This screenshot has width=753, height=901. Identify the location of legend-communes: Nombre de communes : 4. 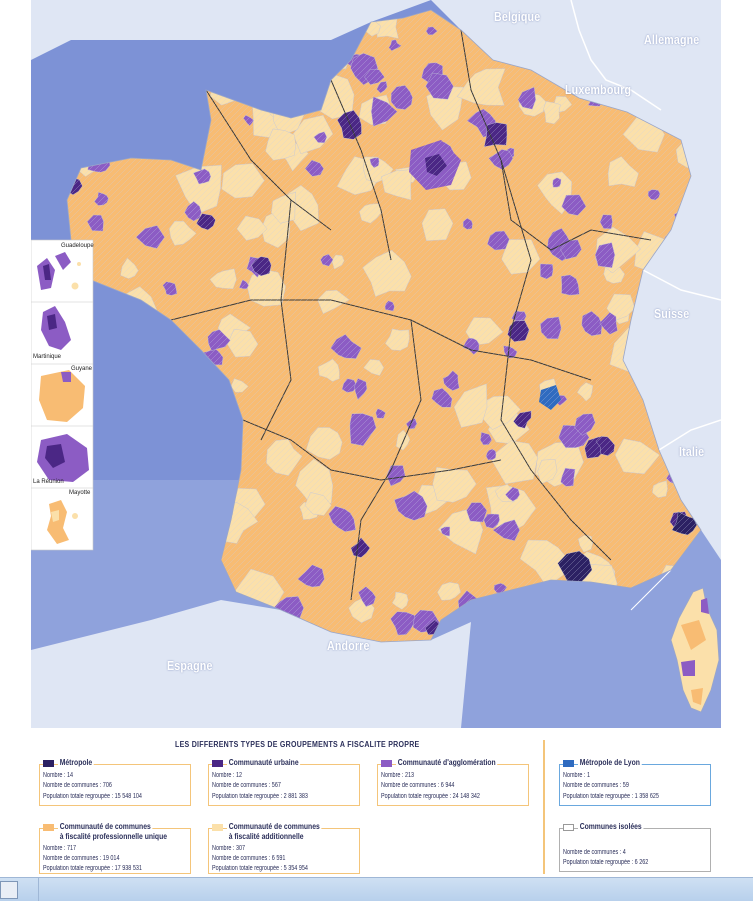
(594, 852).